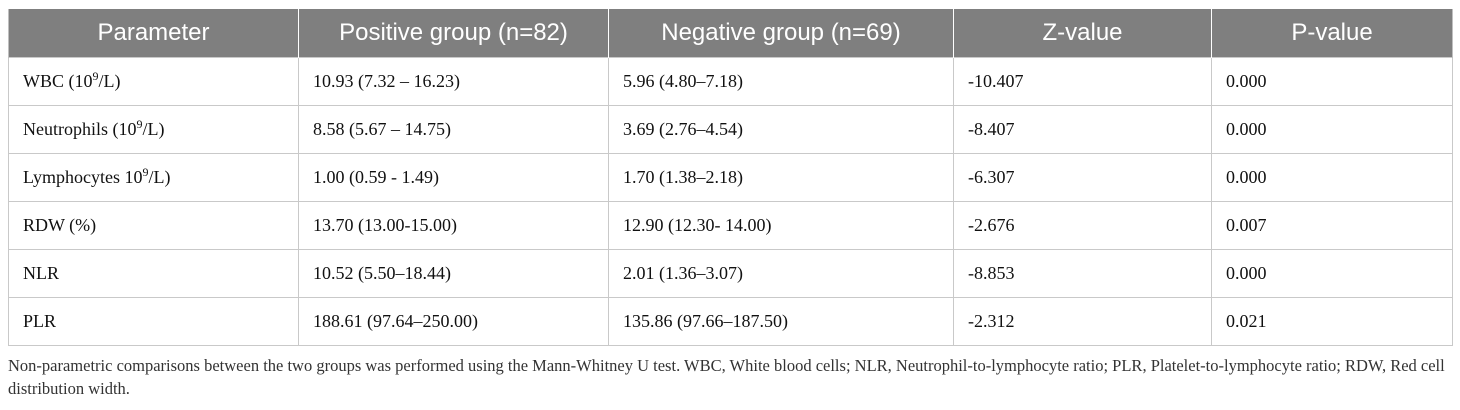  Describe the element at coordinates (453, 33) in the screenshot. I see `header-positive-group: Positive group (n=82)` at that location.